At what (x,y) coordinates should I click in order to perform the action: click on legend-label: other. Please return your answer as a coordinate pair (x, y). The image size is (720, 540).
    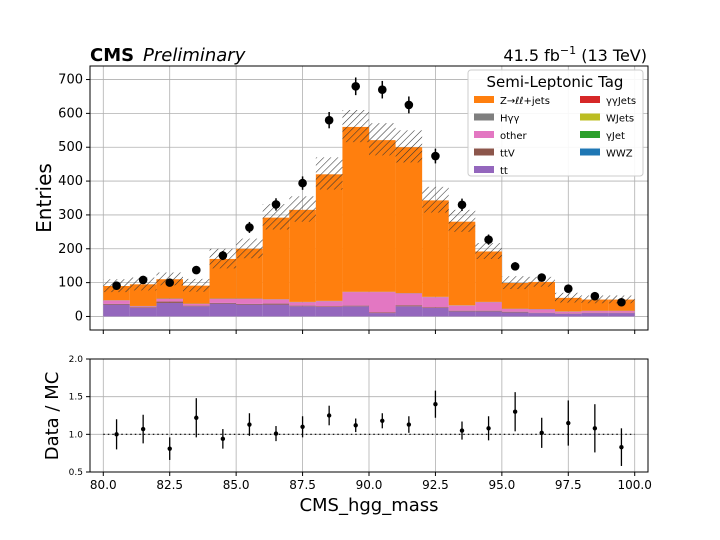
    Looking at the image, I should click on (514, 136).